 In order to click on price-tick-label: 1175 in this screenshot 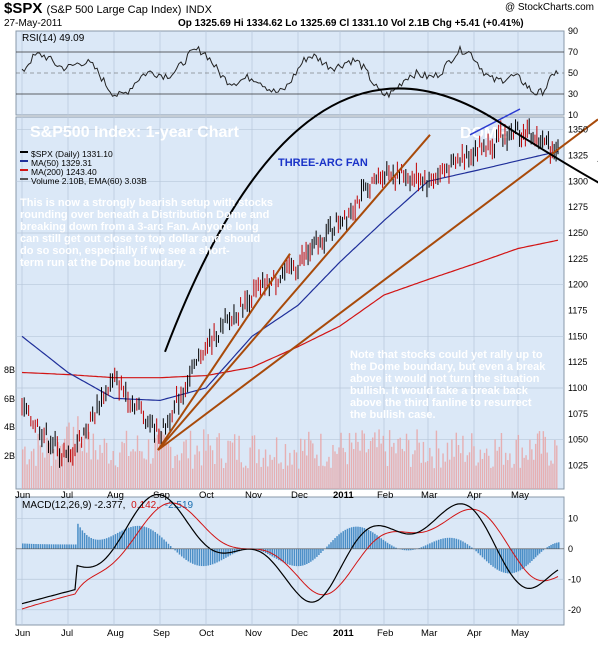, I will do `click(577, 311)`.